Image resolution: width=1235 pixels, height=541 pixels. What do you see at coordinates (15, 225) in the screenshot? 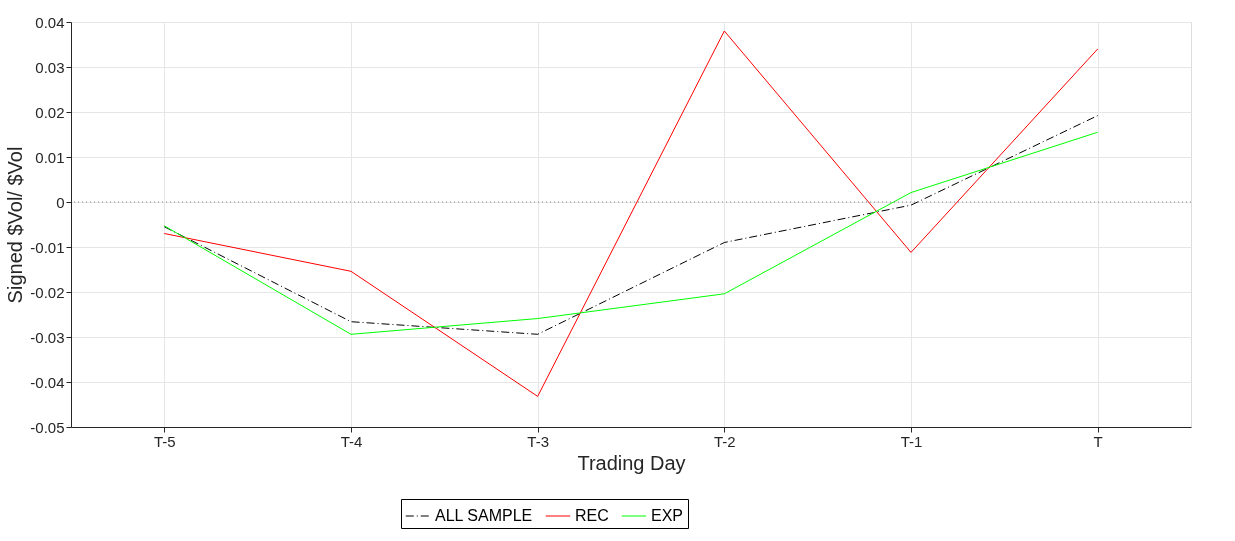
I see `y-axis-title: Signed $Vol/ $Vol` at bounding box center [15, 225].